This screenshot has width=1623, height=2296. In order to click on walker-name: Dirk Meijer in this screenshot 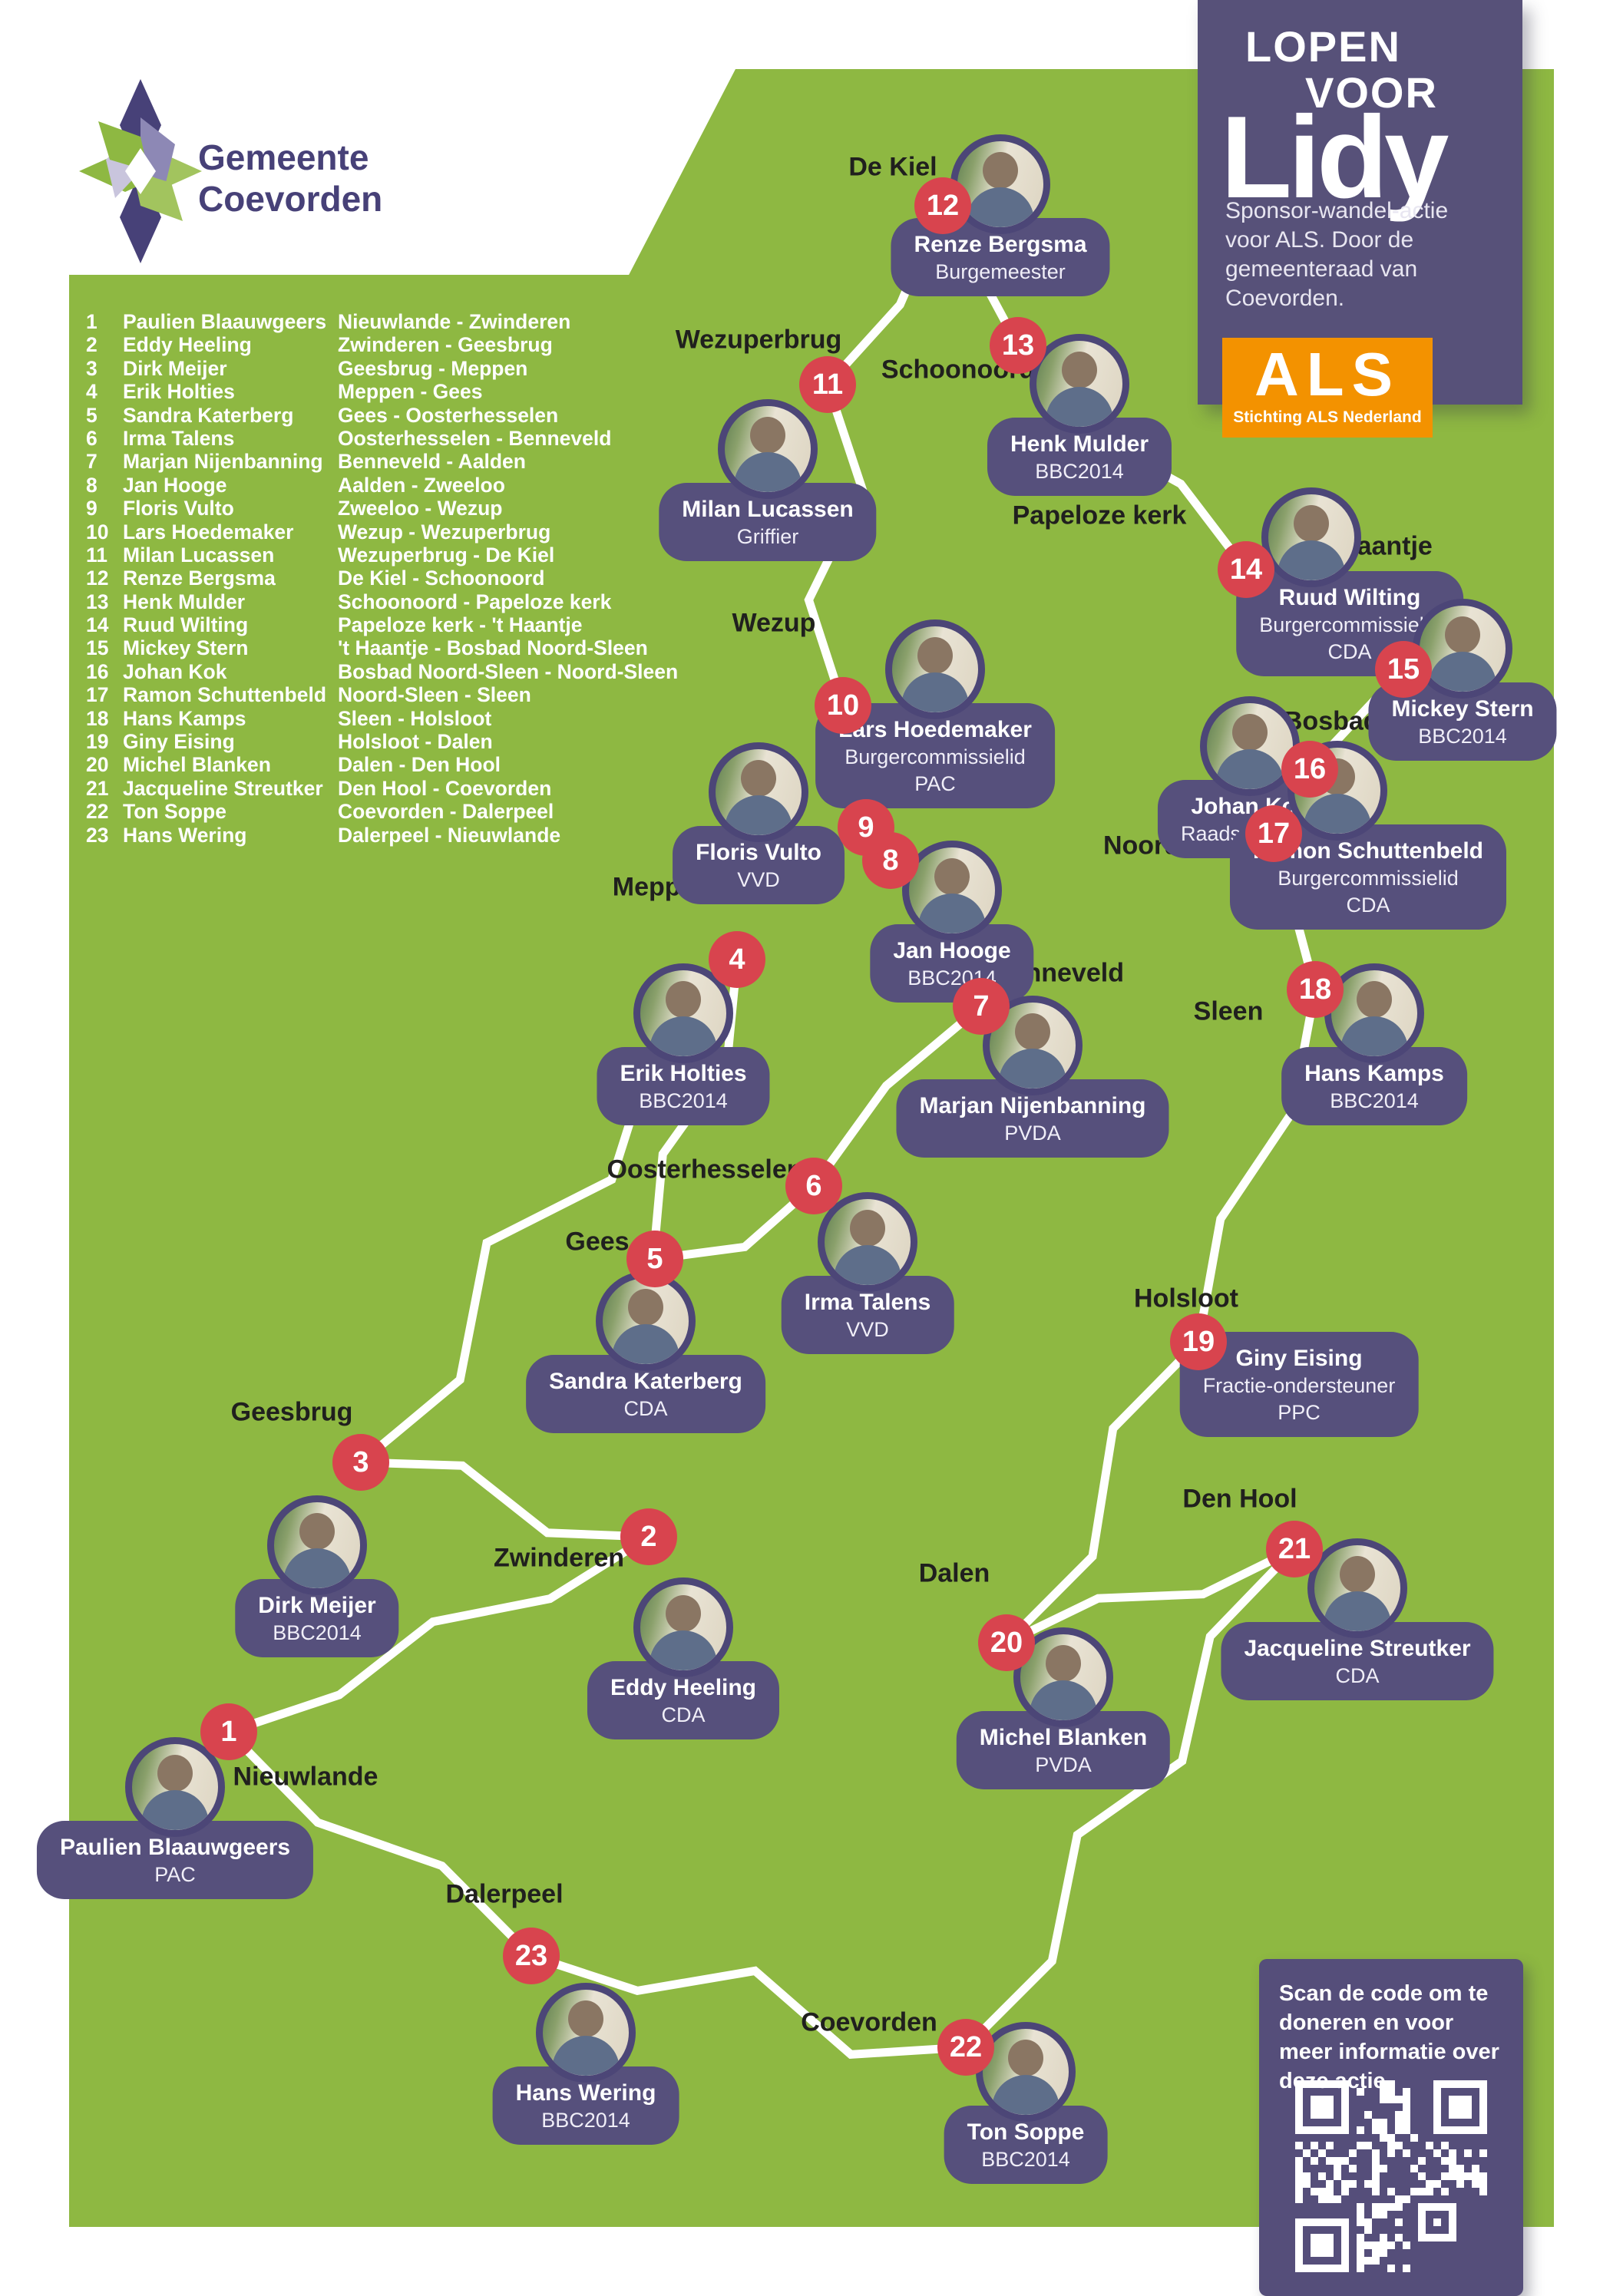, I will do `click(317, 1606)`.